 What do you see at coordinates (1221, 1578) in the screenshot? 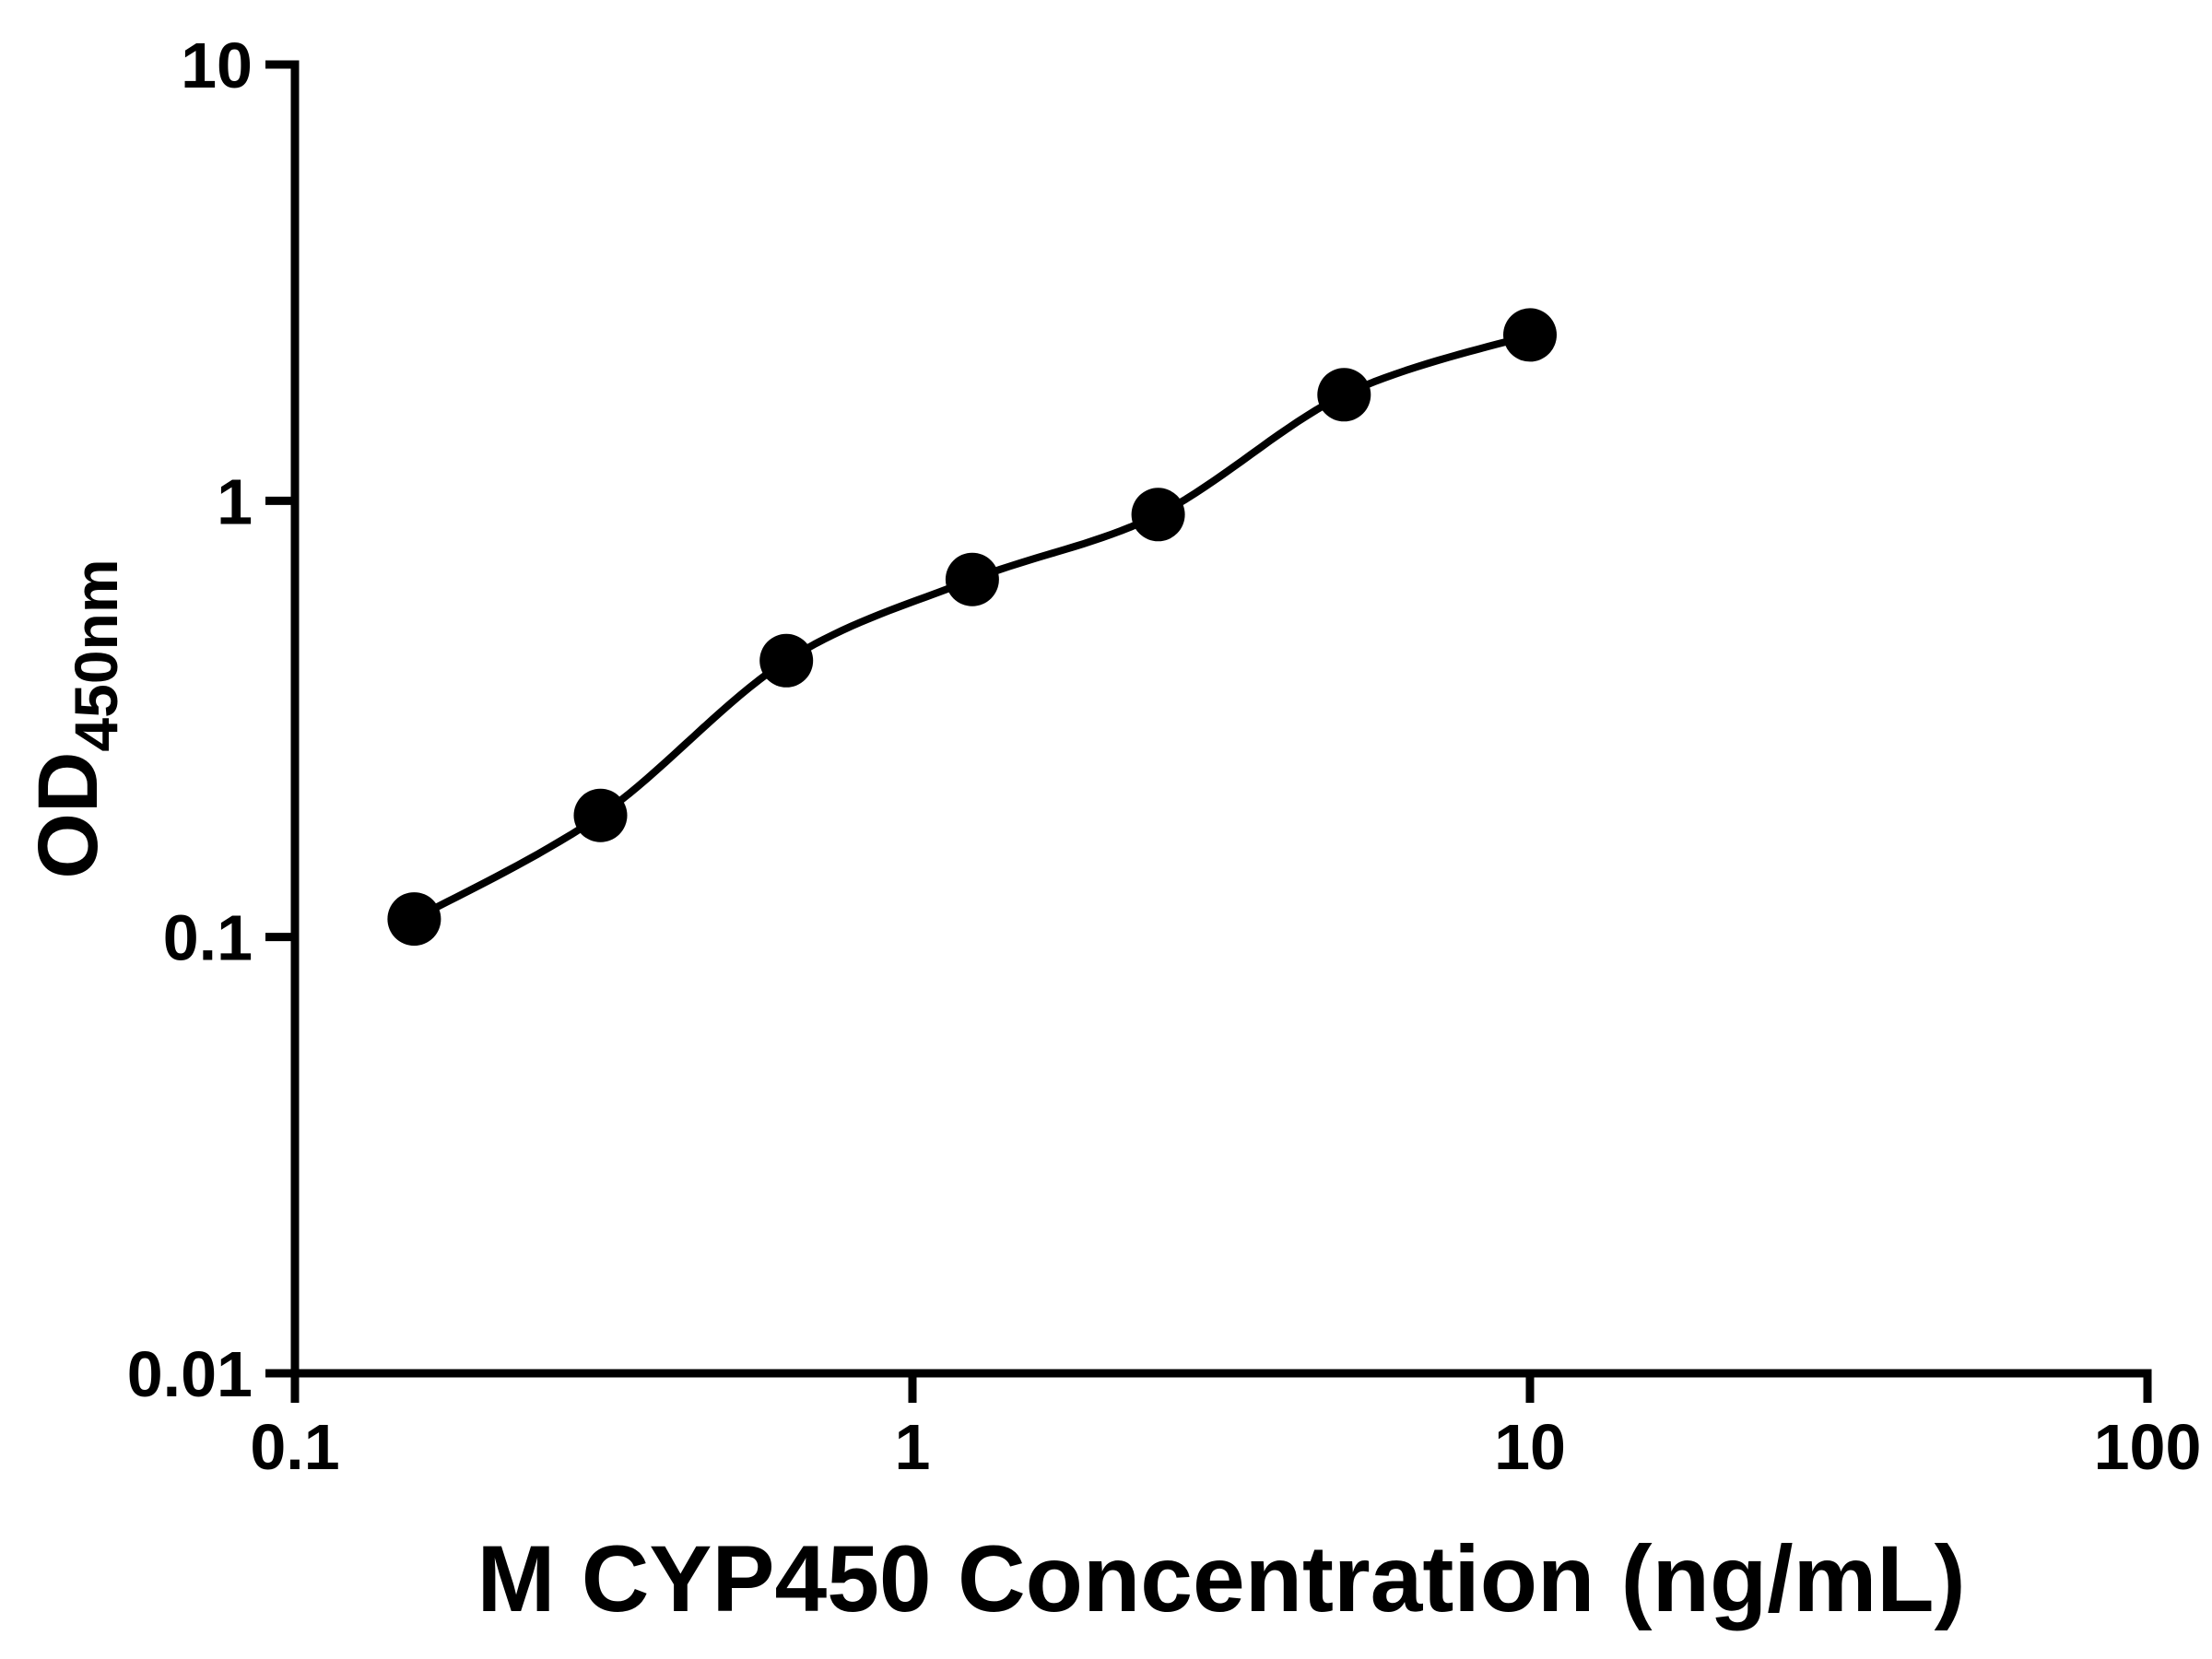
I see `x-axis-title: M CYP450 Concentration (ng/mL)` at bounding box center [1221, 1578].